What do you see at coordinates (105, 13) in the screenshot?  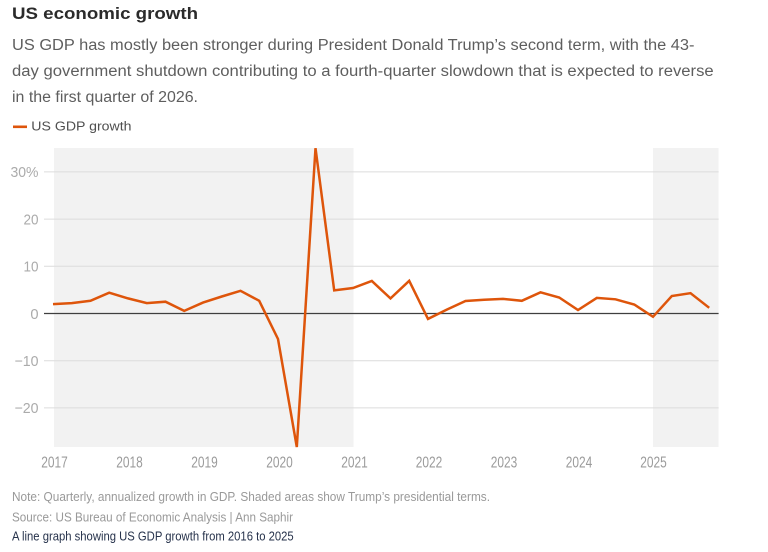 I see `svg-text: US economic growth` at bounding box center [105, 13].